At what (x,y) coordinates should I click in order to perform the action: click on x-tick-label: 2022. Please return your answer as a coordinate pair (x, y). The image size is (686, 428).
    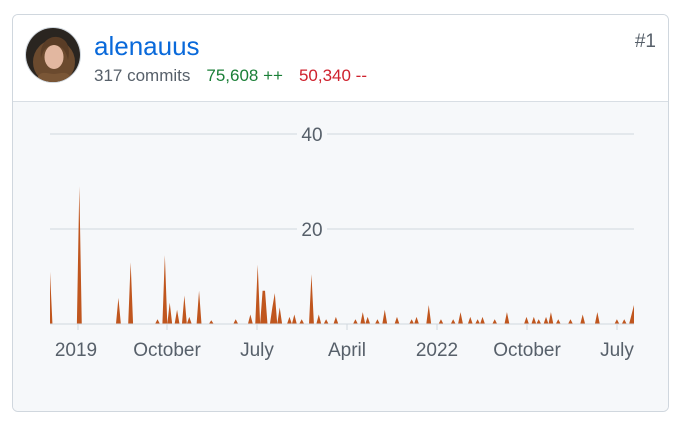
    Looking at the image, I should click on (437, 350).